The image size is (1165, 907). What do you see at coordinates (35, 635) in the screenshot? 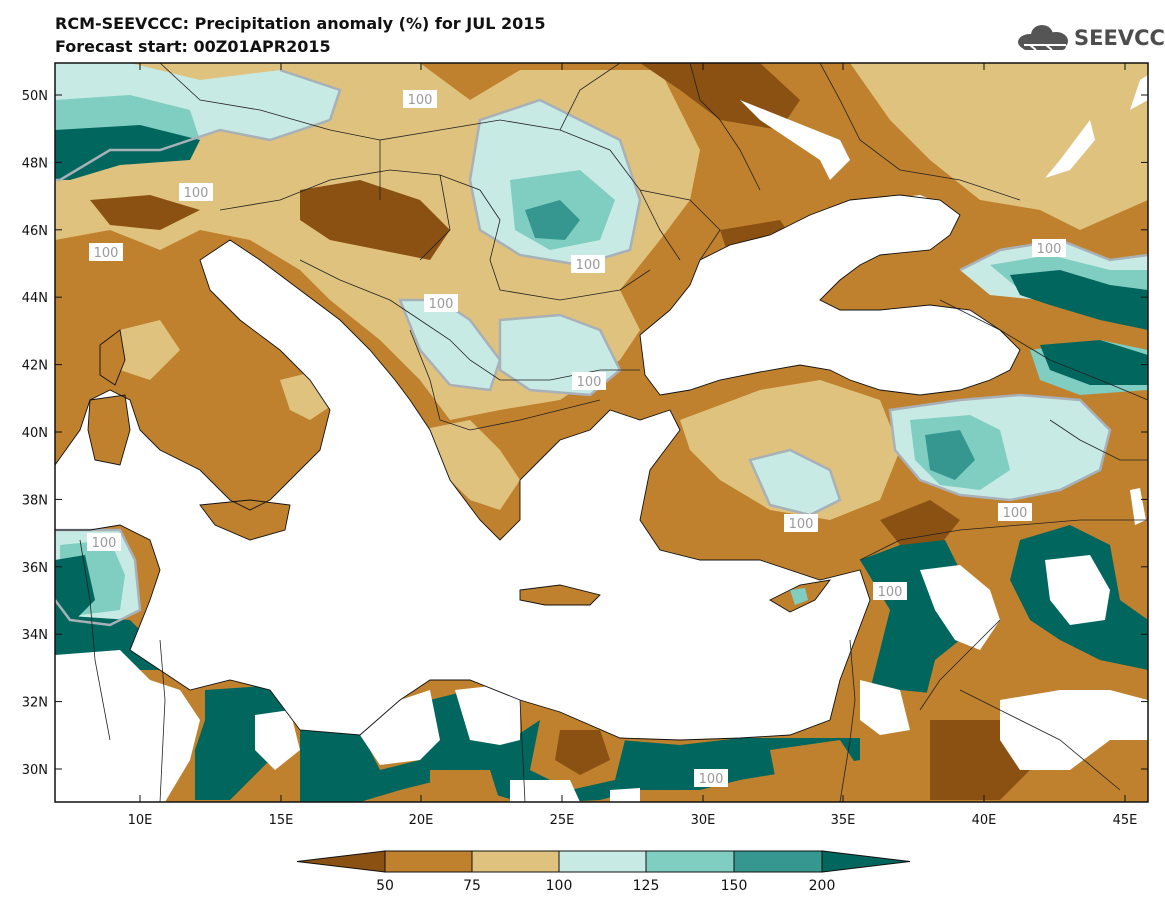
I see `lat-tick-label: 34N` at bounding box center [35, 635].